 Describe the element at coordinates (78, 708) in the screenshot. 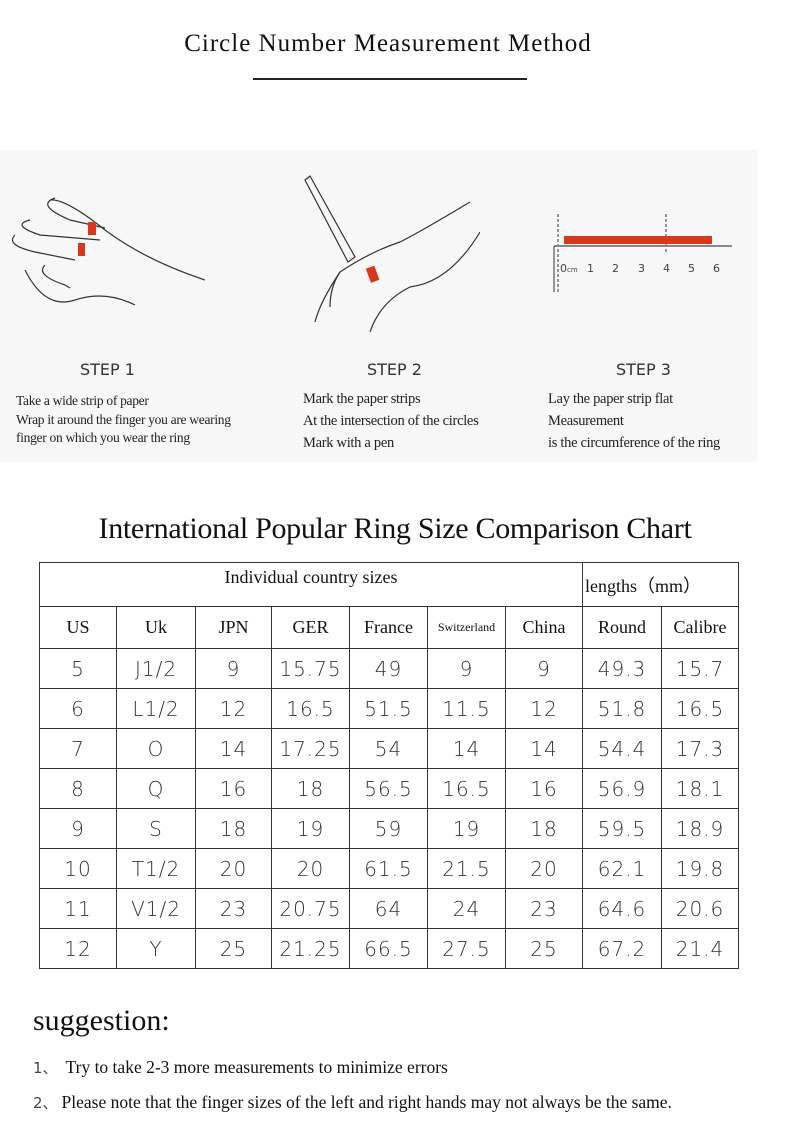

I see `table-cell: 6` at that location.